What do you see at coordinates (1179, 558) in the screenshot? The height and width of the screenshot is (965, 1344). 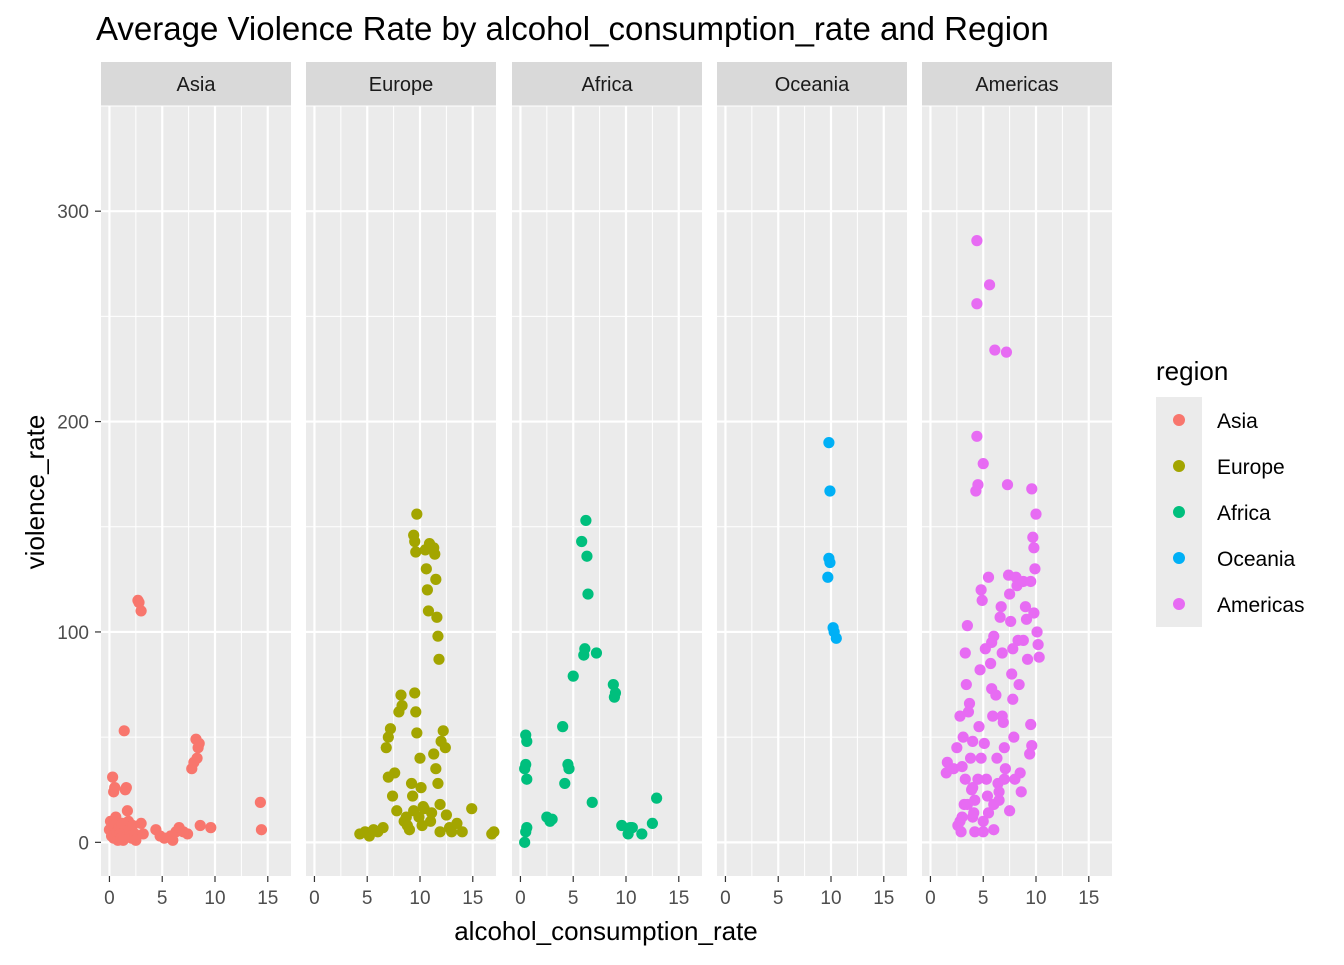 I see `legend-key-oceania` at bounding box center [1179, 558].